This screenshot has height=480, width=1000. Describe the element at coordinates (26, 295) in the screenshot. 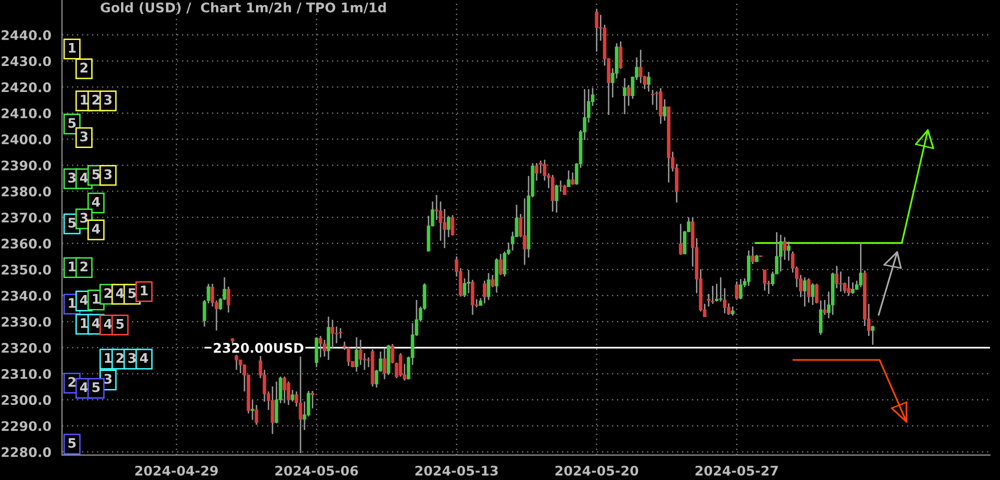

I see `y-tick-label: 2340.0` at that location.